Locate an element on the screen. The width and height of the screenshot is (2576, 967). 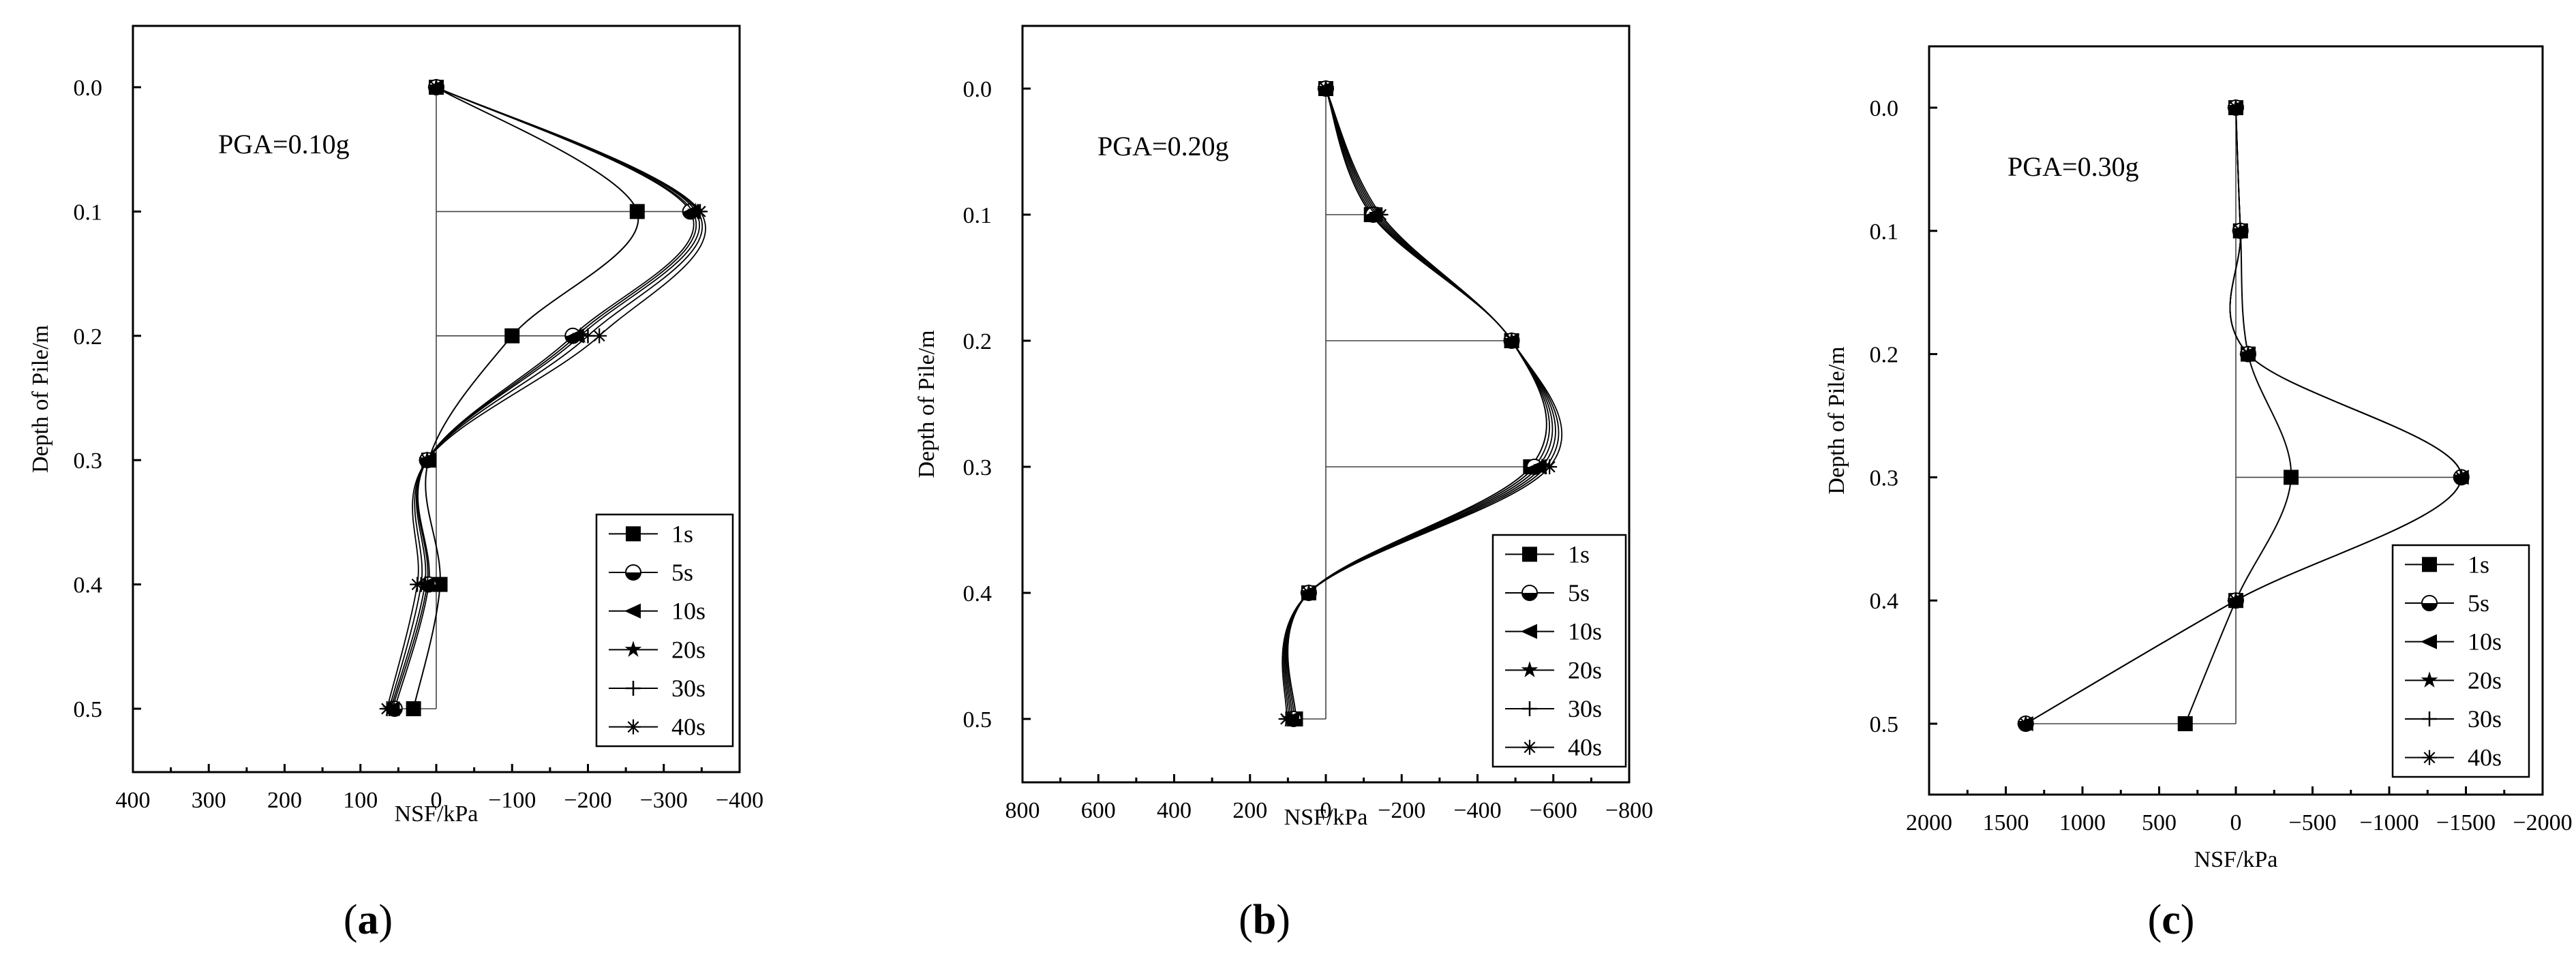
pb-ytick-label: 0.1 is located at coordinates (978, 215).